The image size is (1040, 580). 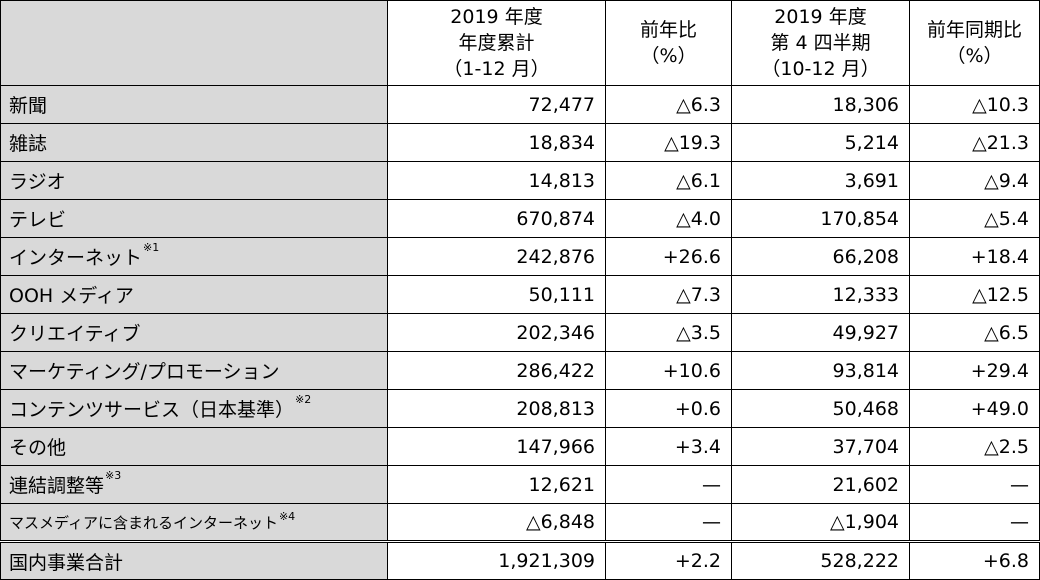 What do you see at coordinates (496, 370) in the screenshot?
I see `cell-ytd: 286,422` at bounding box center [496, 370].